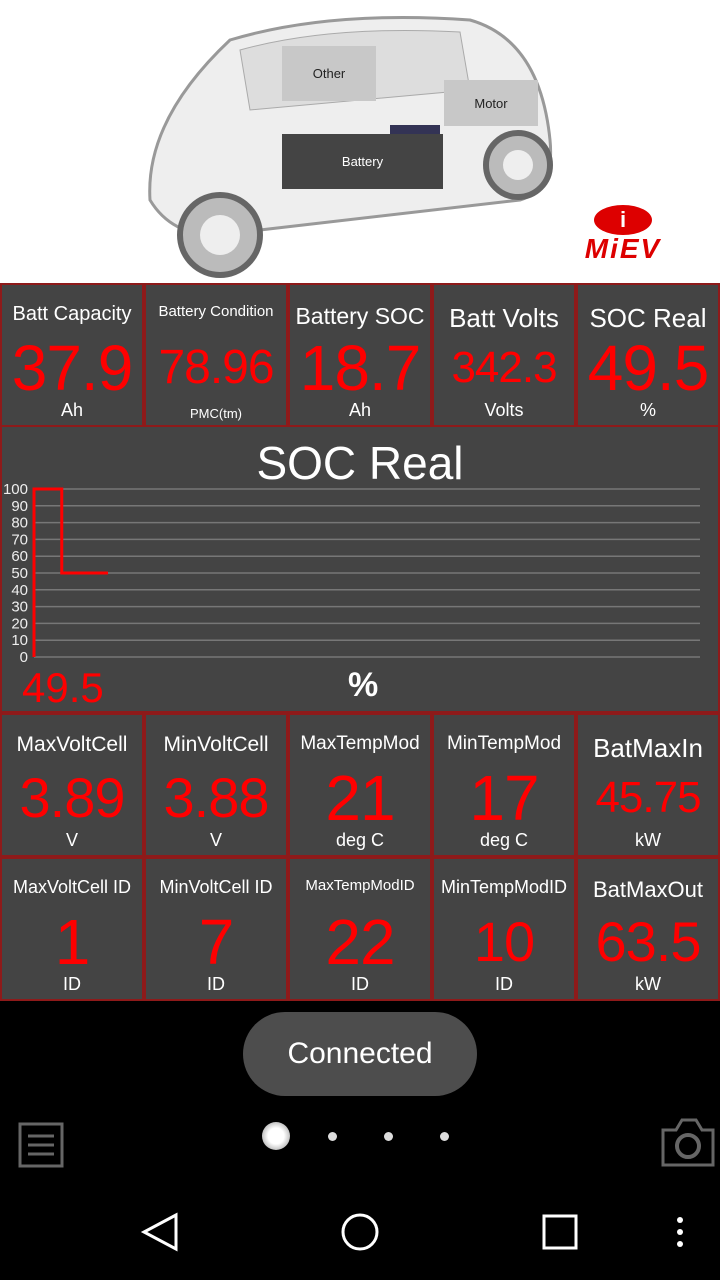 This screenshot has height=1280, width=720. I want to click on metric-tile: Battery Condition 78.96 PMC(tm), so click(216, 355).